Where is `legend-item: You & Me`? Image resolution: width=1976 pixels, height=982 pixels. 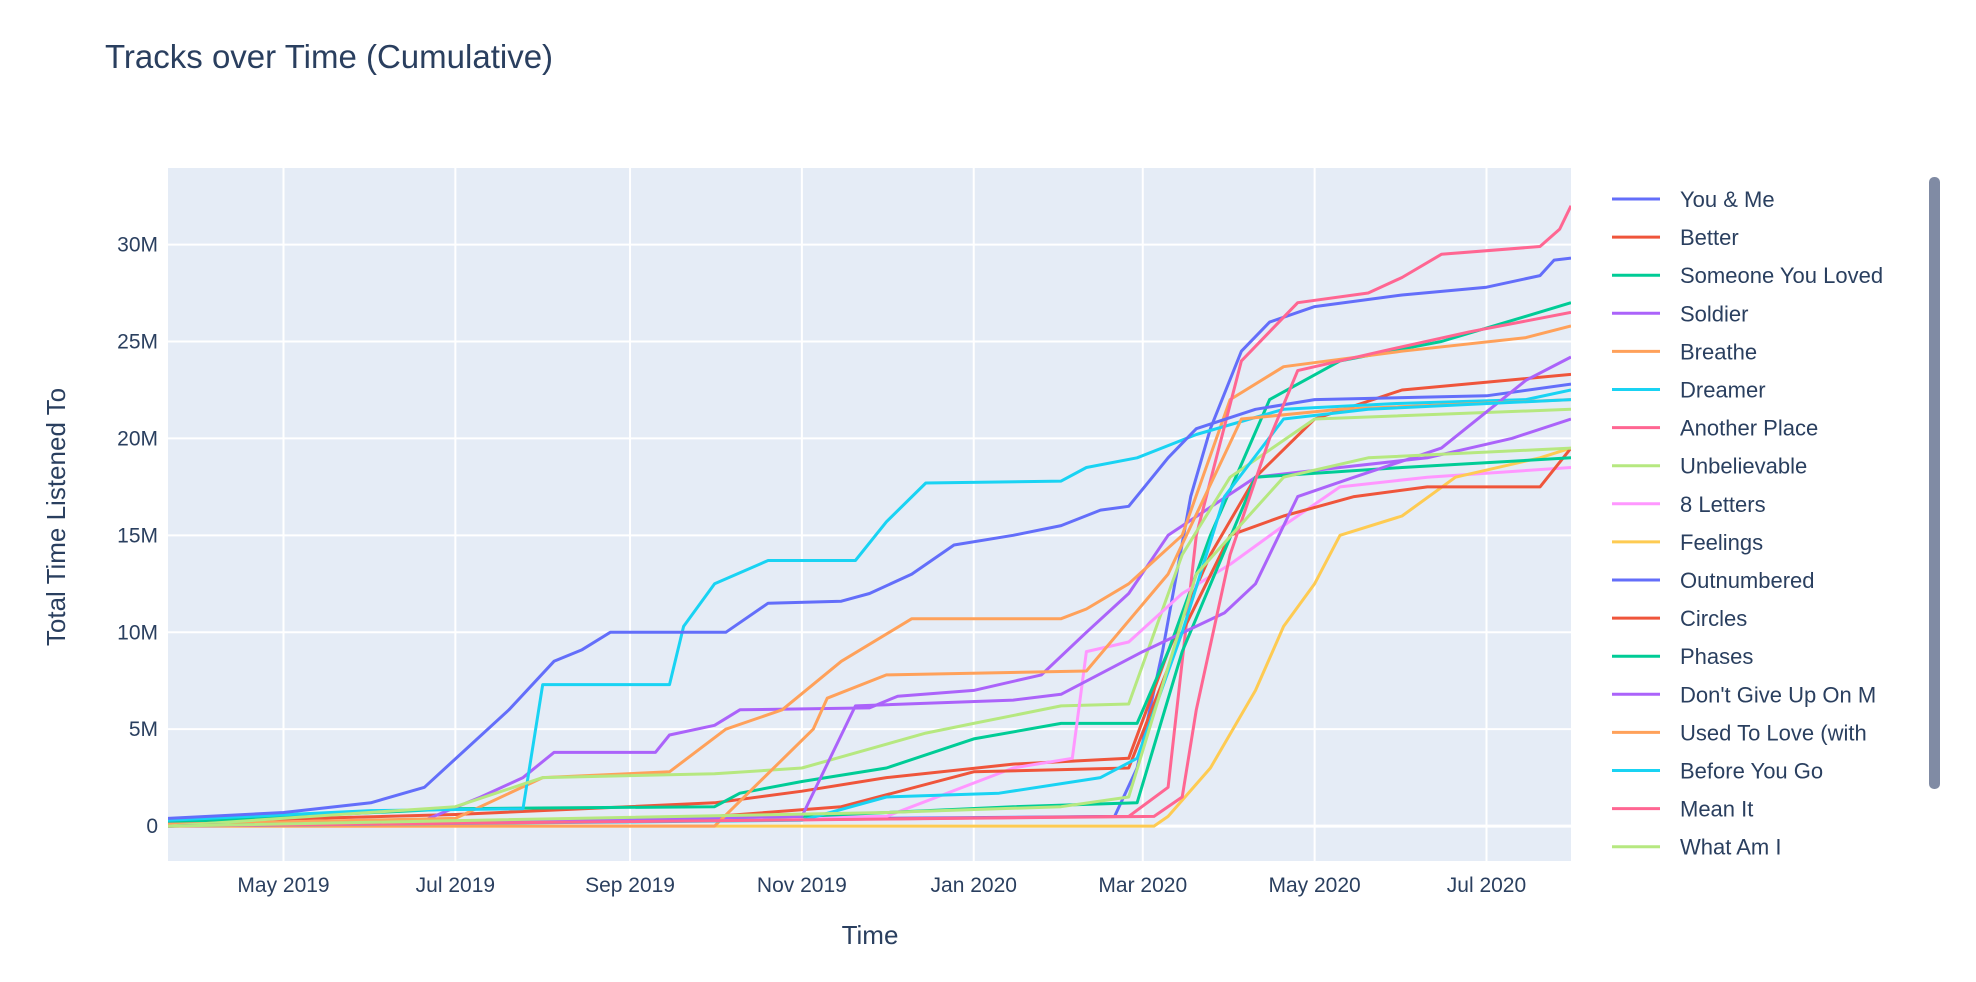
legend-item: You & Me is located at coordinates (1693, 199).